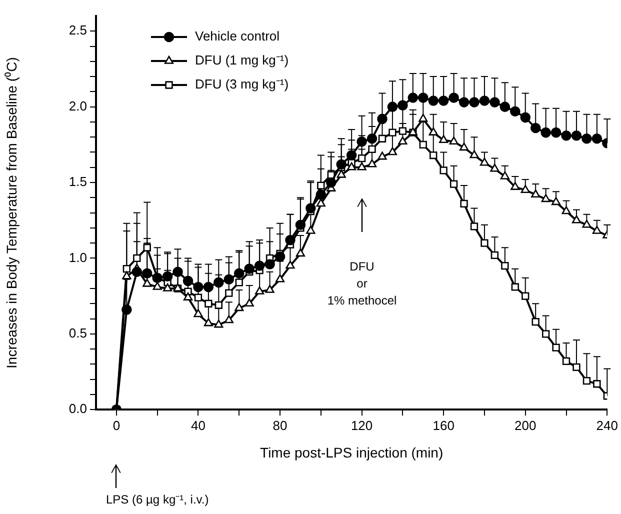  I want to click on legend-label: DFU (3 mg kg⁻¹), so click(242, 84).